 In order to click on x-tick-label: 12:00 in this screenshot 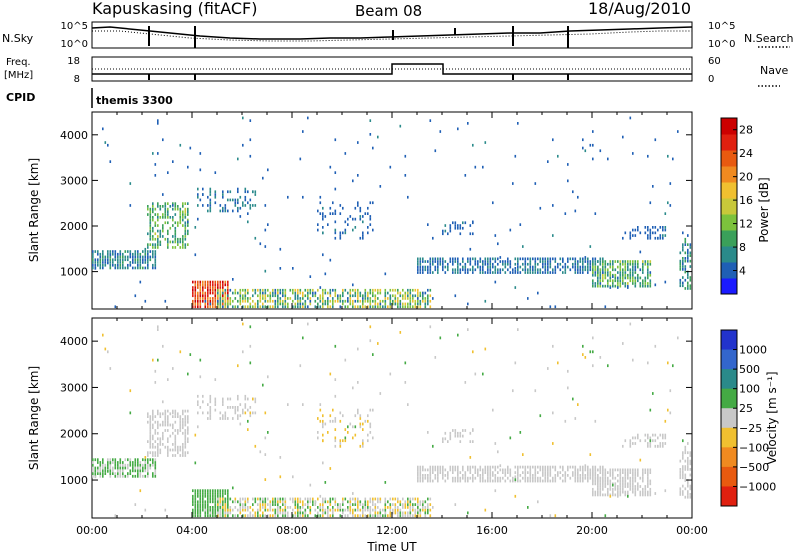, I will do `click(392, 530)`.